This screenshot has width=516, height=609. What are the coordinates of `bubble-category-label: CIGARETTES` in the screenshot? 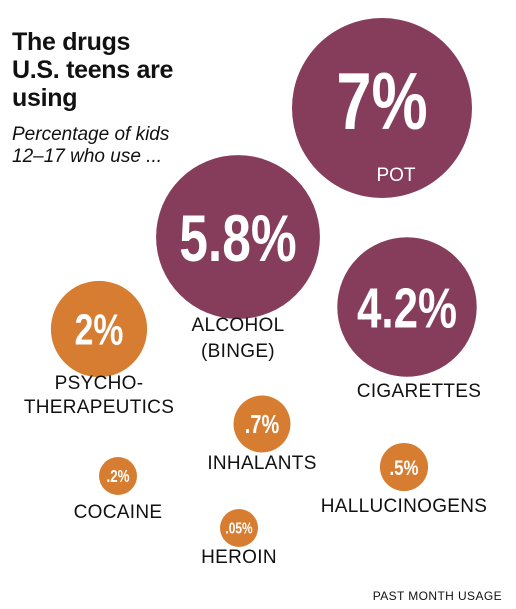 It's located at (419, 391).